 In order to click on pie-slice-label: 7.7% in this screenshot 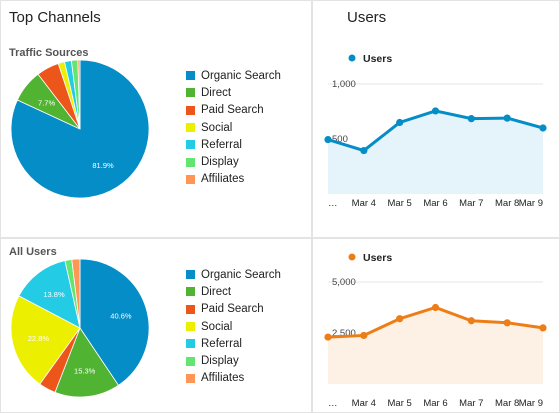, I will do `click(46, 102)`.